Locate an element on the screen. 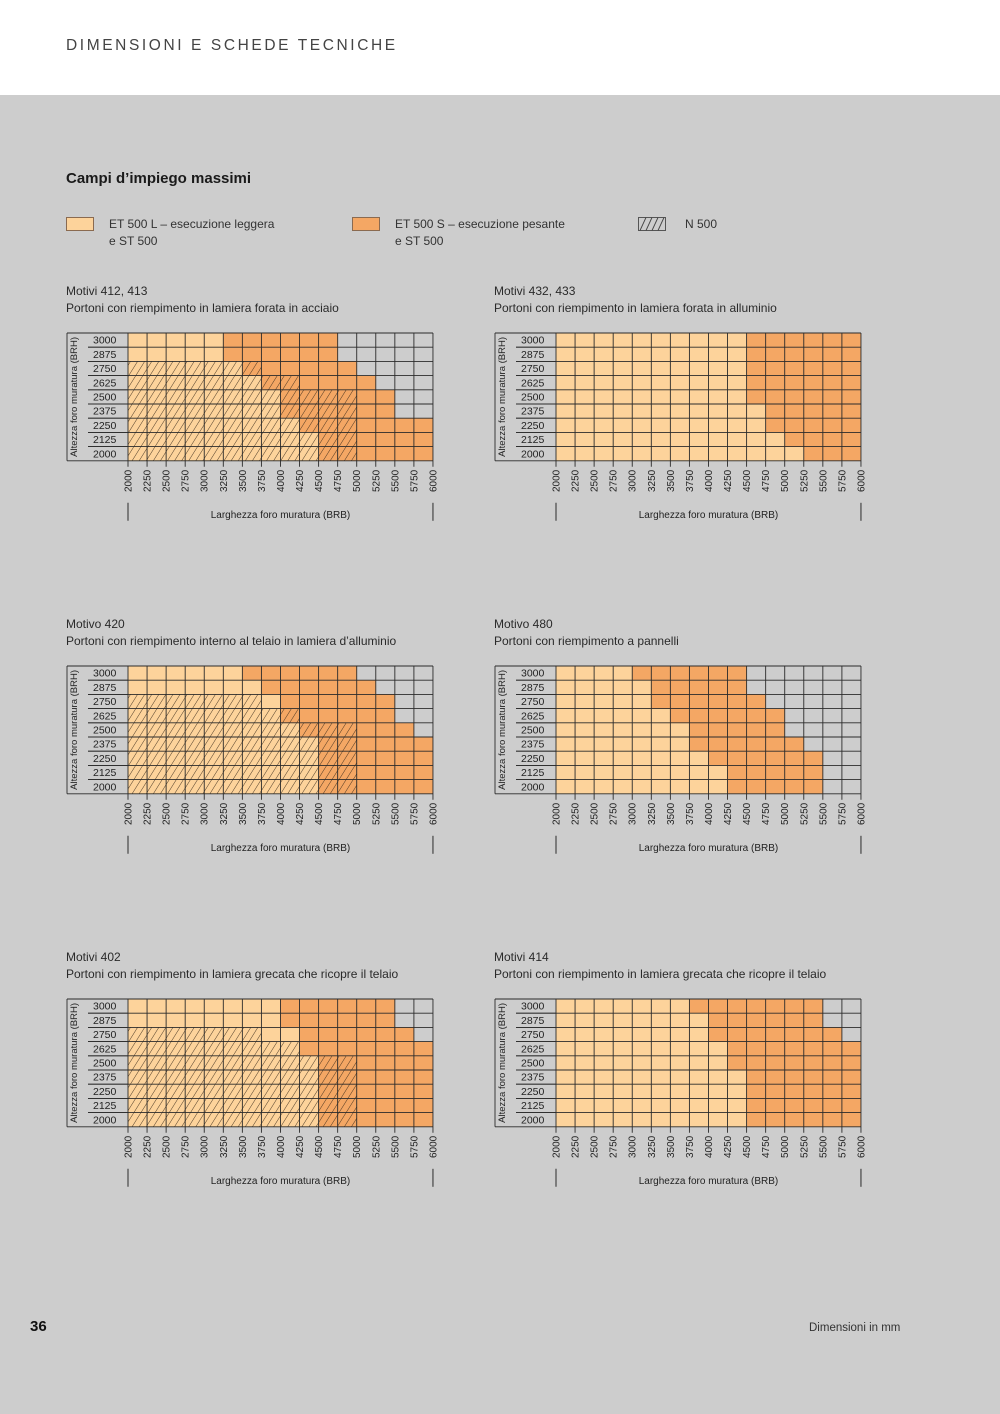  x-tick-label: 3500 is located at coordinates (671, 480).